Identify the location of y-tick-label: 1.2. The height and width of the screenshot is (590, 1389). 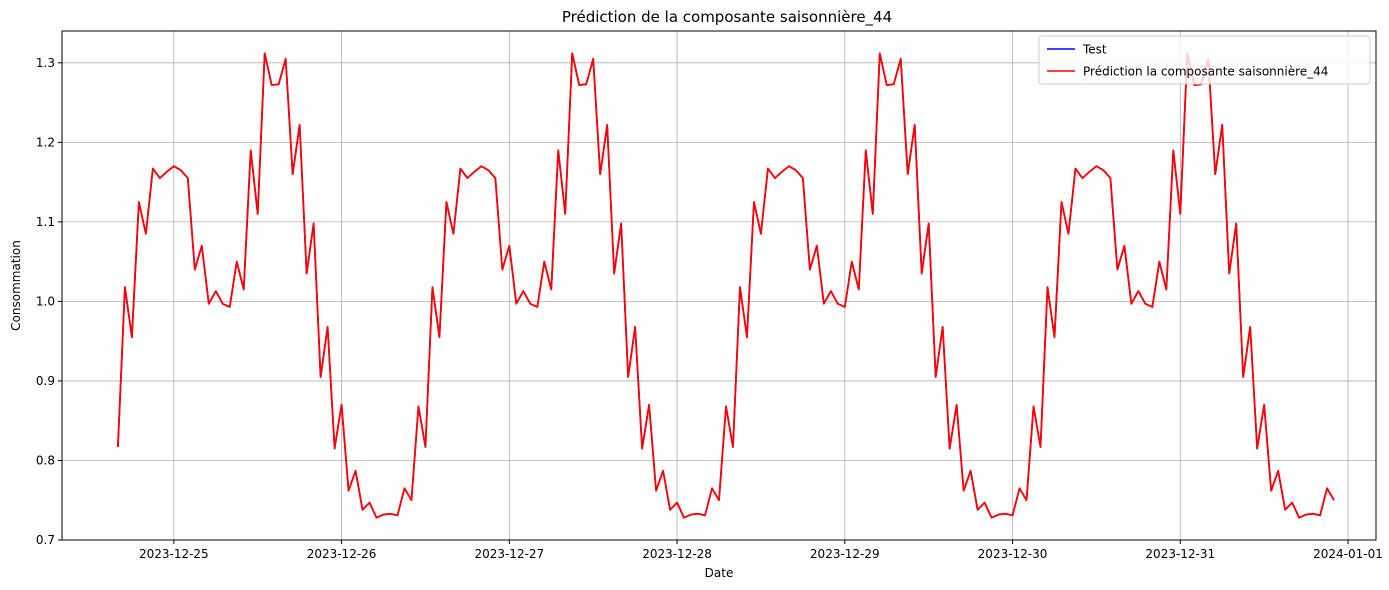
(45, 142).